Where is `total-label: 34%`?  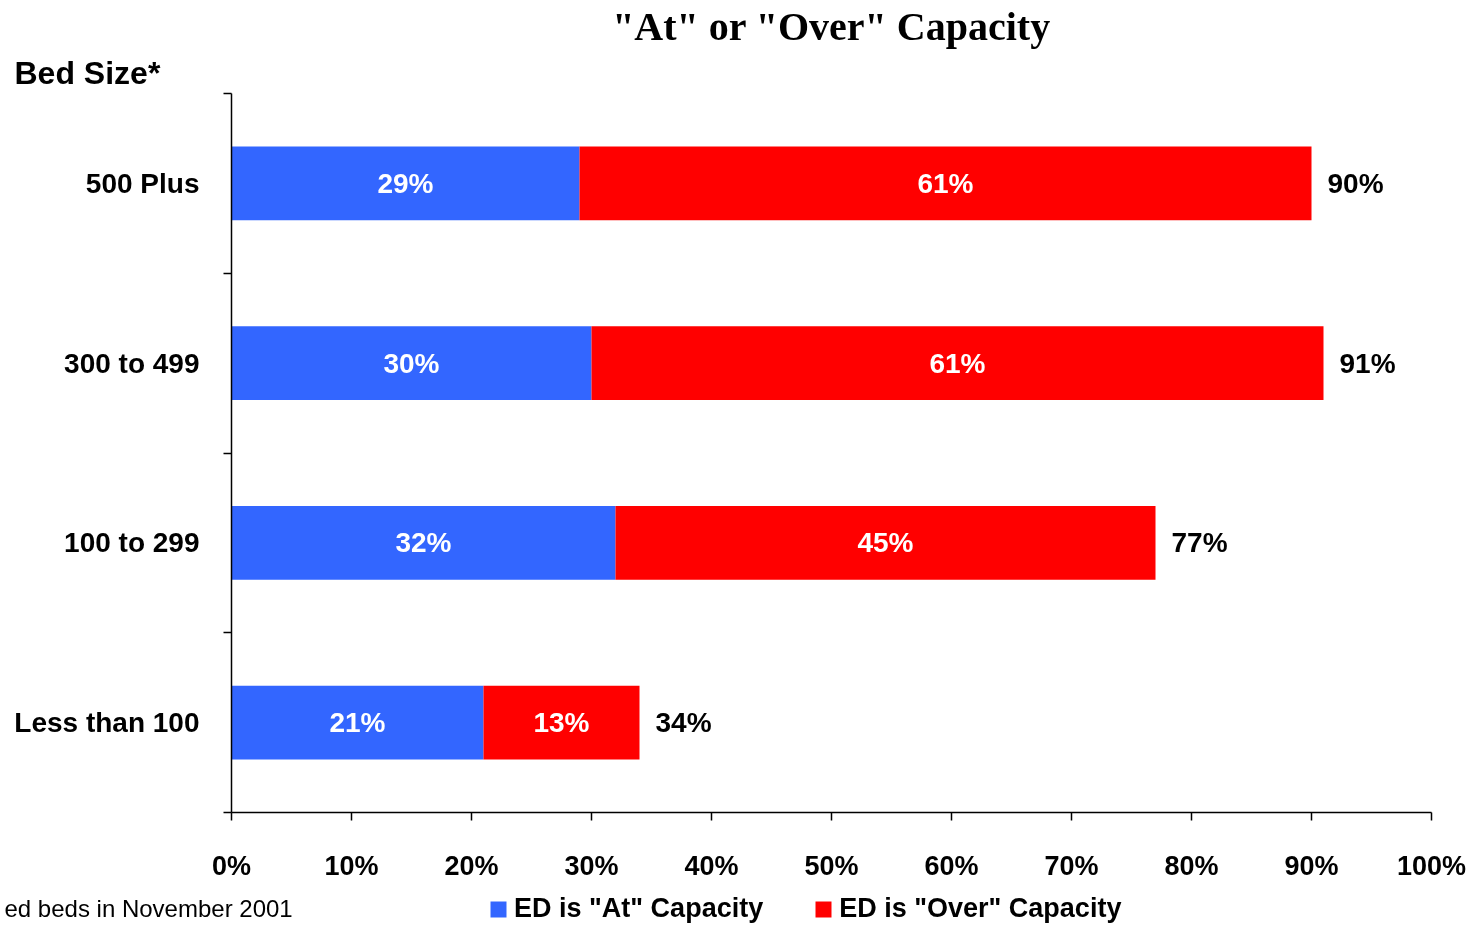 total-label: 34% is located at coordinates (683, 723).